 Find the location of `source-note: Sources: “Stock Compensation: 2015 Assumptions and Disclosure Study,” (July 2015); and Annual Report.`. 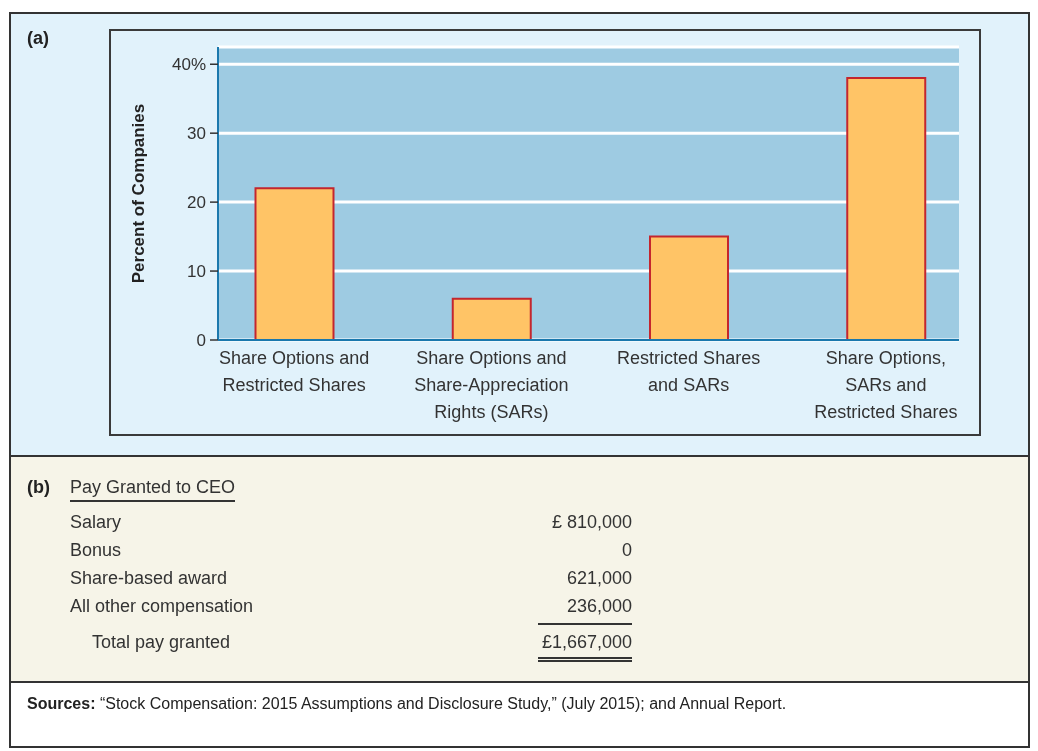

source-note: Sources: “Stock Compensation: 2015 Assumptions and Disclosure Study,” (July 2015); and Annual Report. is located at coordinates (407, 703).